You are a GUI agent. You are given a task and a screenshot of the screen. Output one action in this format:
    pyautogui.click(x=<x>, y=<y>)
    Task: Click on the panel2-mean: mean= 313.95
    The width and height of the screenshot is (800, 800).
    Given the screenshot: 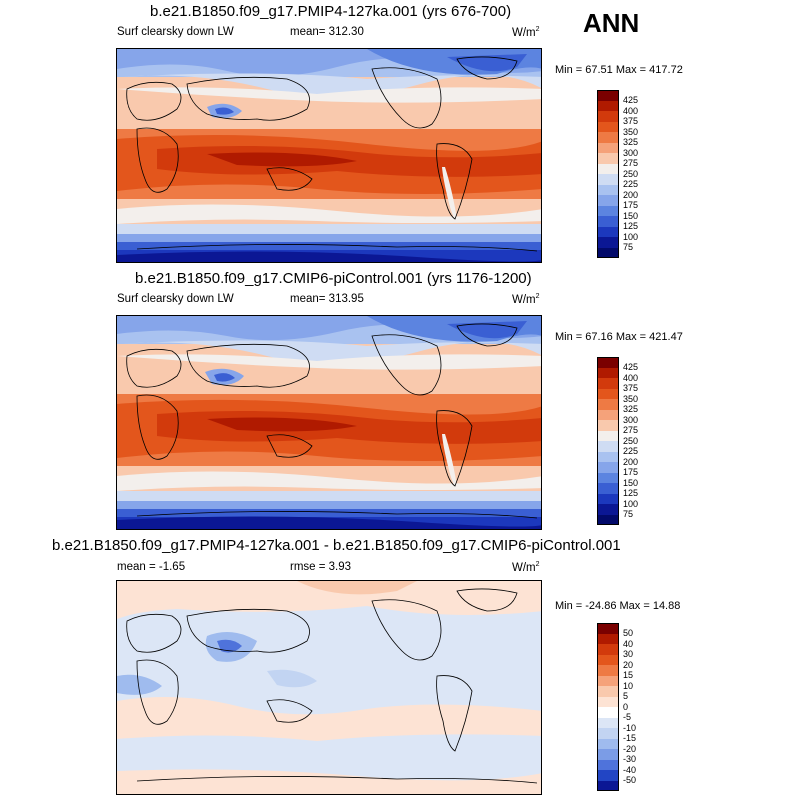 What is the action you would take?
    pyautogui.click(x=327, y=299)
    